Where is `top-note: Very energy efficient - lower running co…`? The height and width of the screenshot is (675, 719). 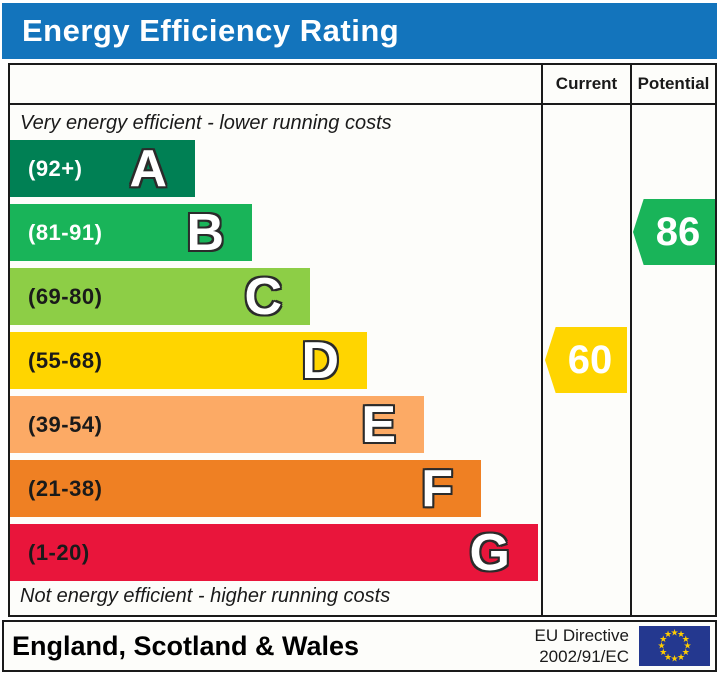
top-note: Very energy efficient - lower running co… is located at coordinates (206, 123).